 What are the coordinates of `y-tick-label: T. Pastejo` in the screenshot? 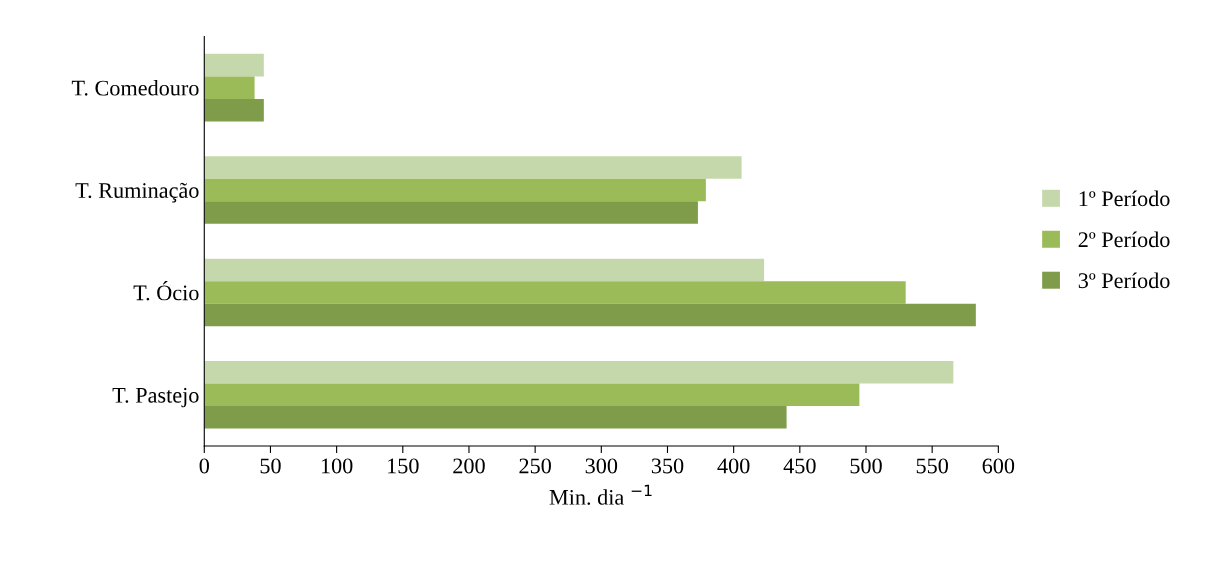 It's located at (155, 397).